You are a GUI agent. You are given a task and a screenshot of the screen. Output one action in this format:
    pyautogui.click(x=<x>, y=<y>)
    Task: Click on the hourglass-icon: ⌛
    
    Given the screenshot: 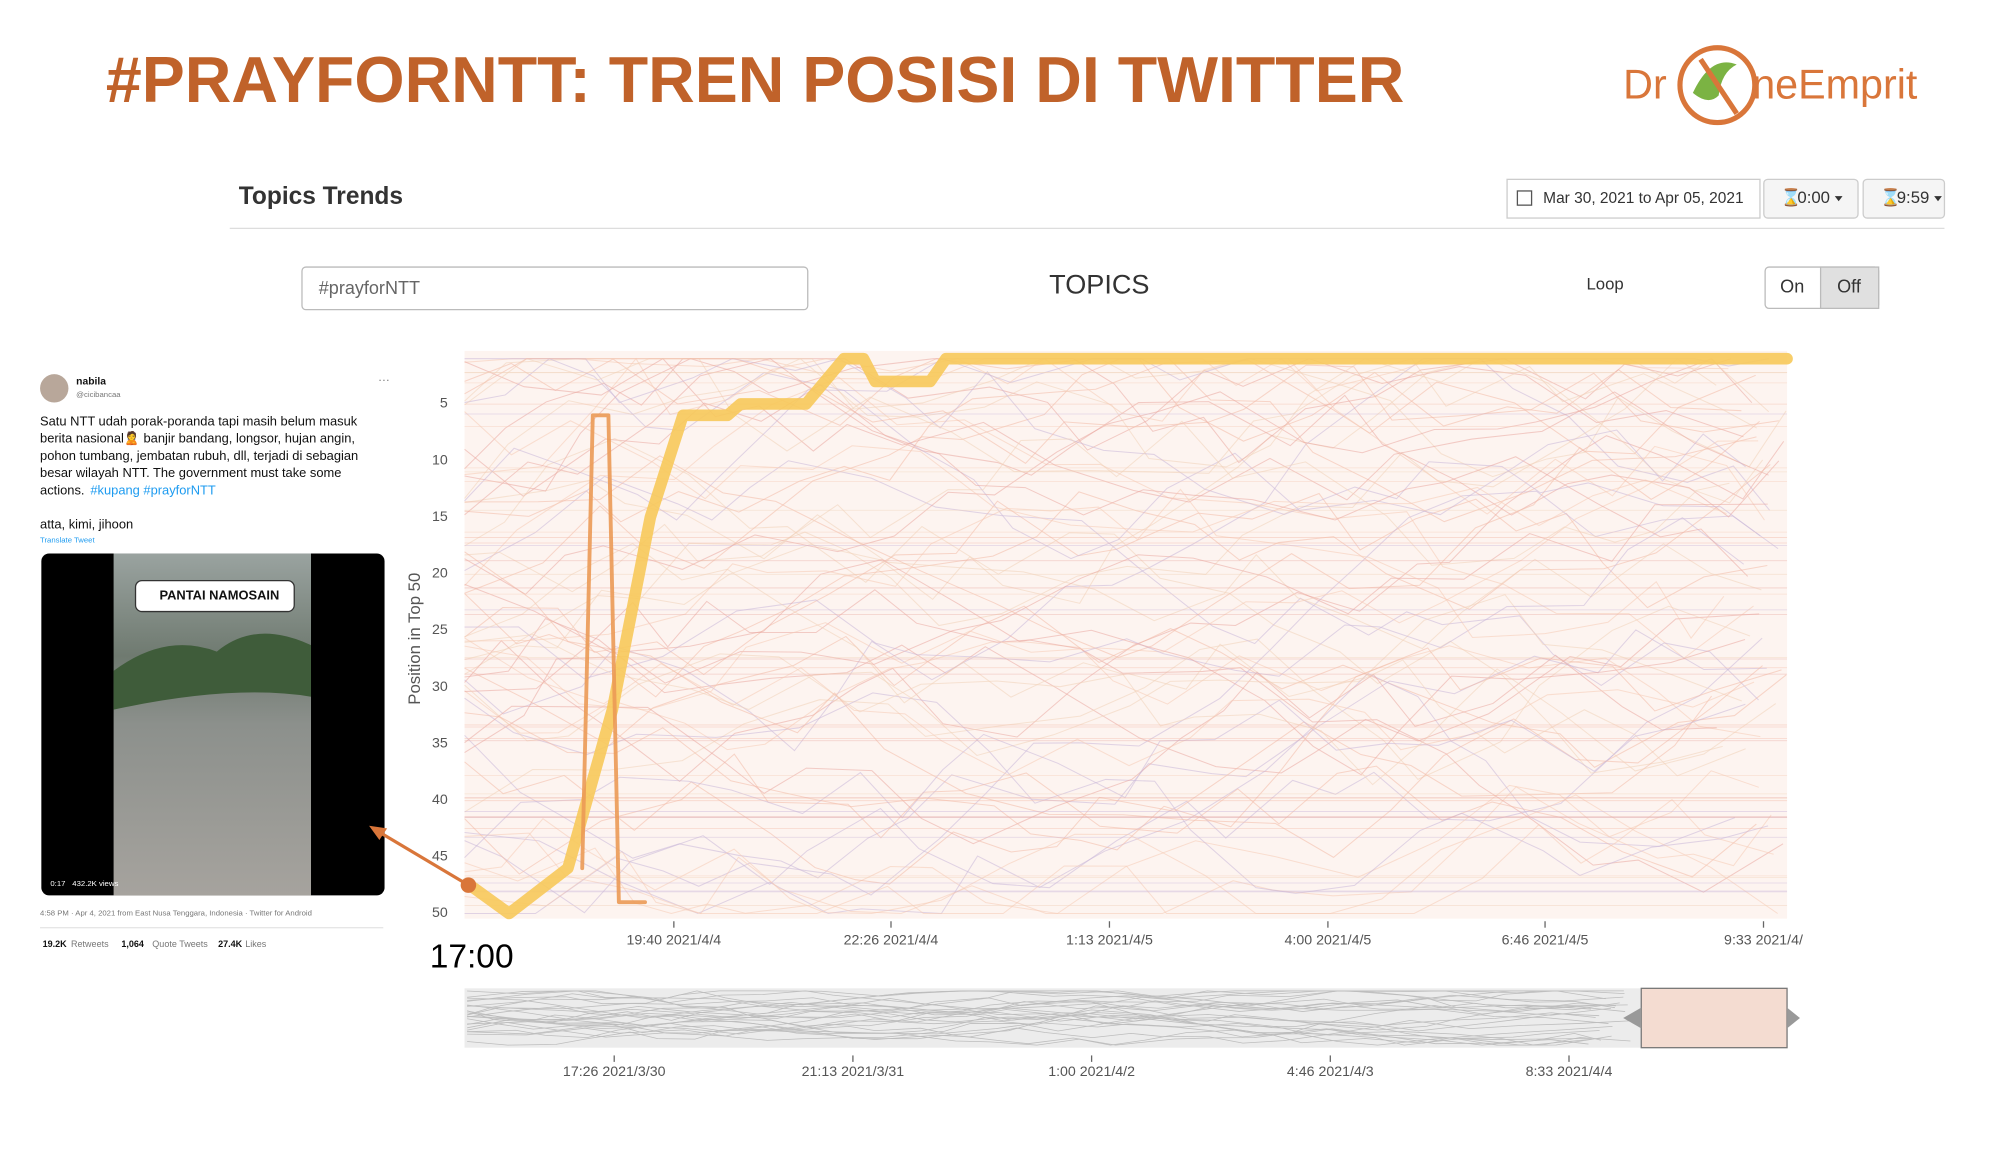 What is the action you would take?
    pyautogui.click(x=1791, y=197)
    